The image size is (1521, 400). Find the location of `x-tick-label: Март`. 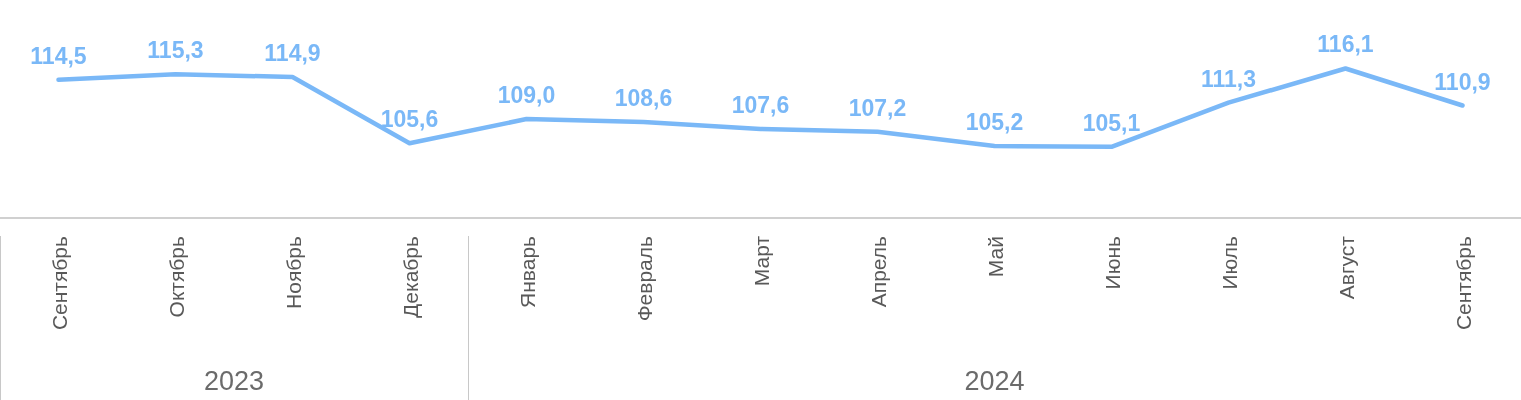

x-tick-label: Март is located at coordinates (761, 261).